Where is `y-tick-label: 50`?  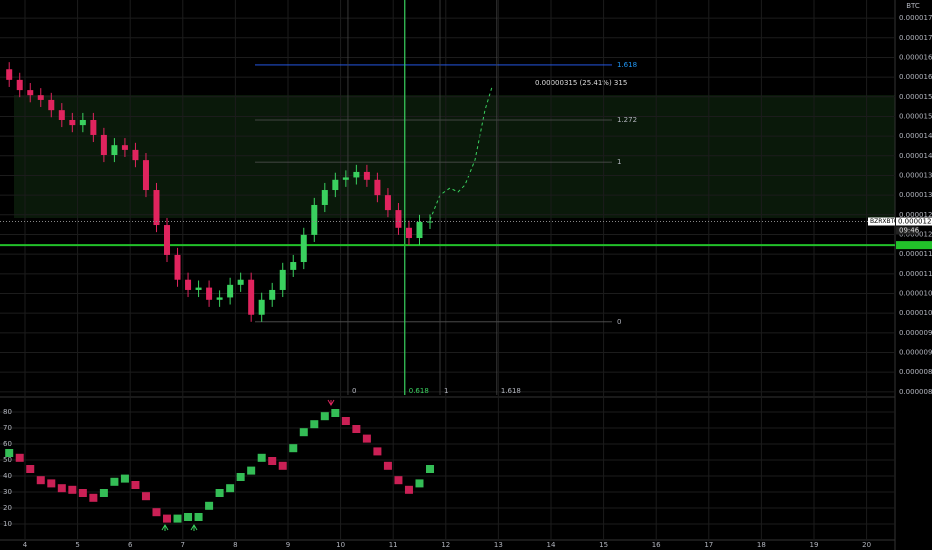
y-tick-label: 50 is located at coordinates (7, 460).